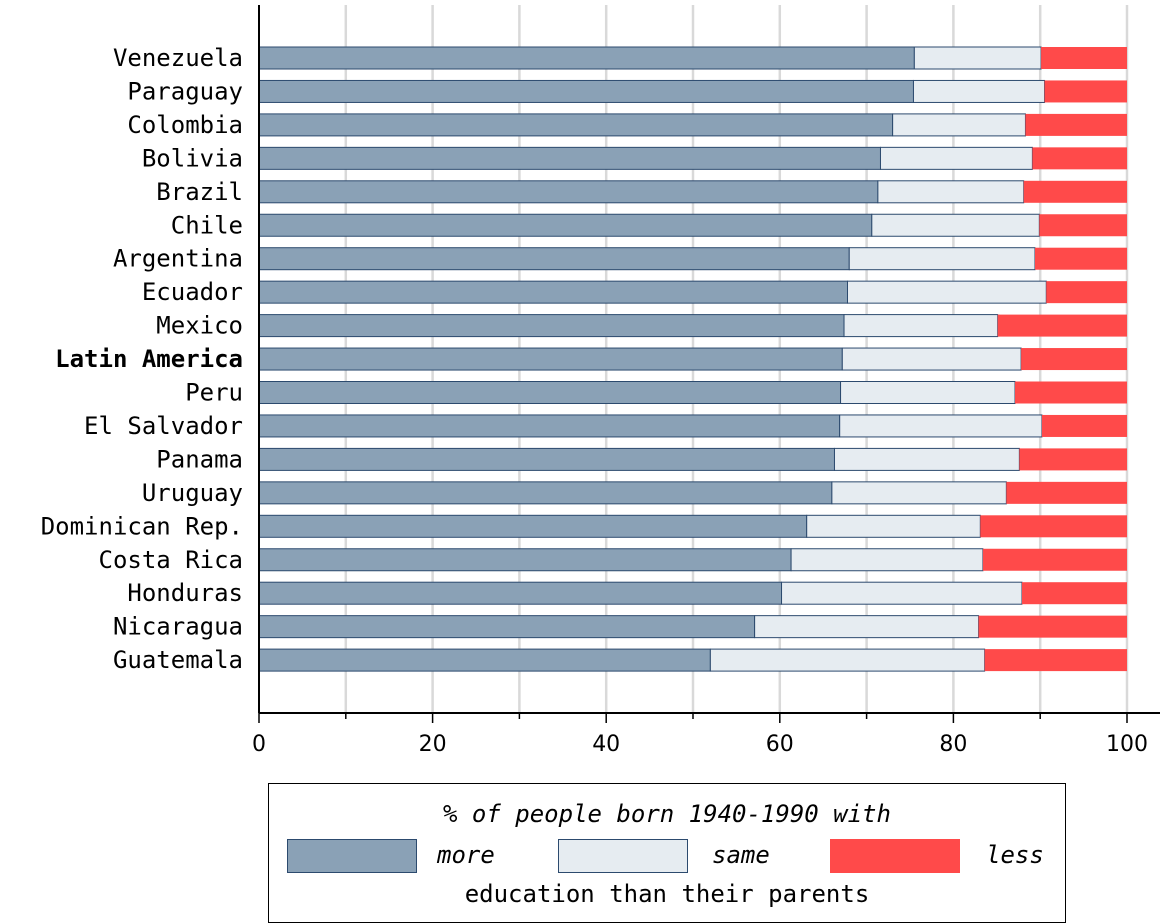 This screenshot has height=924, width=1160. Describe the element at coordinates (1127, 744) in the screenshot. I see `x-tick-label: 100` at that location.